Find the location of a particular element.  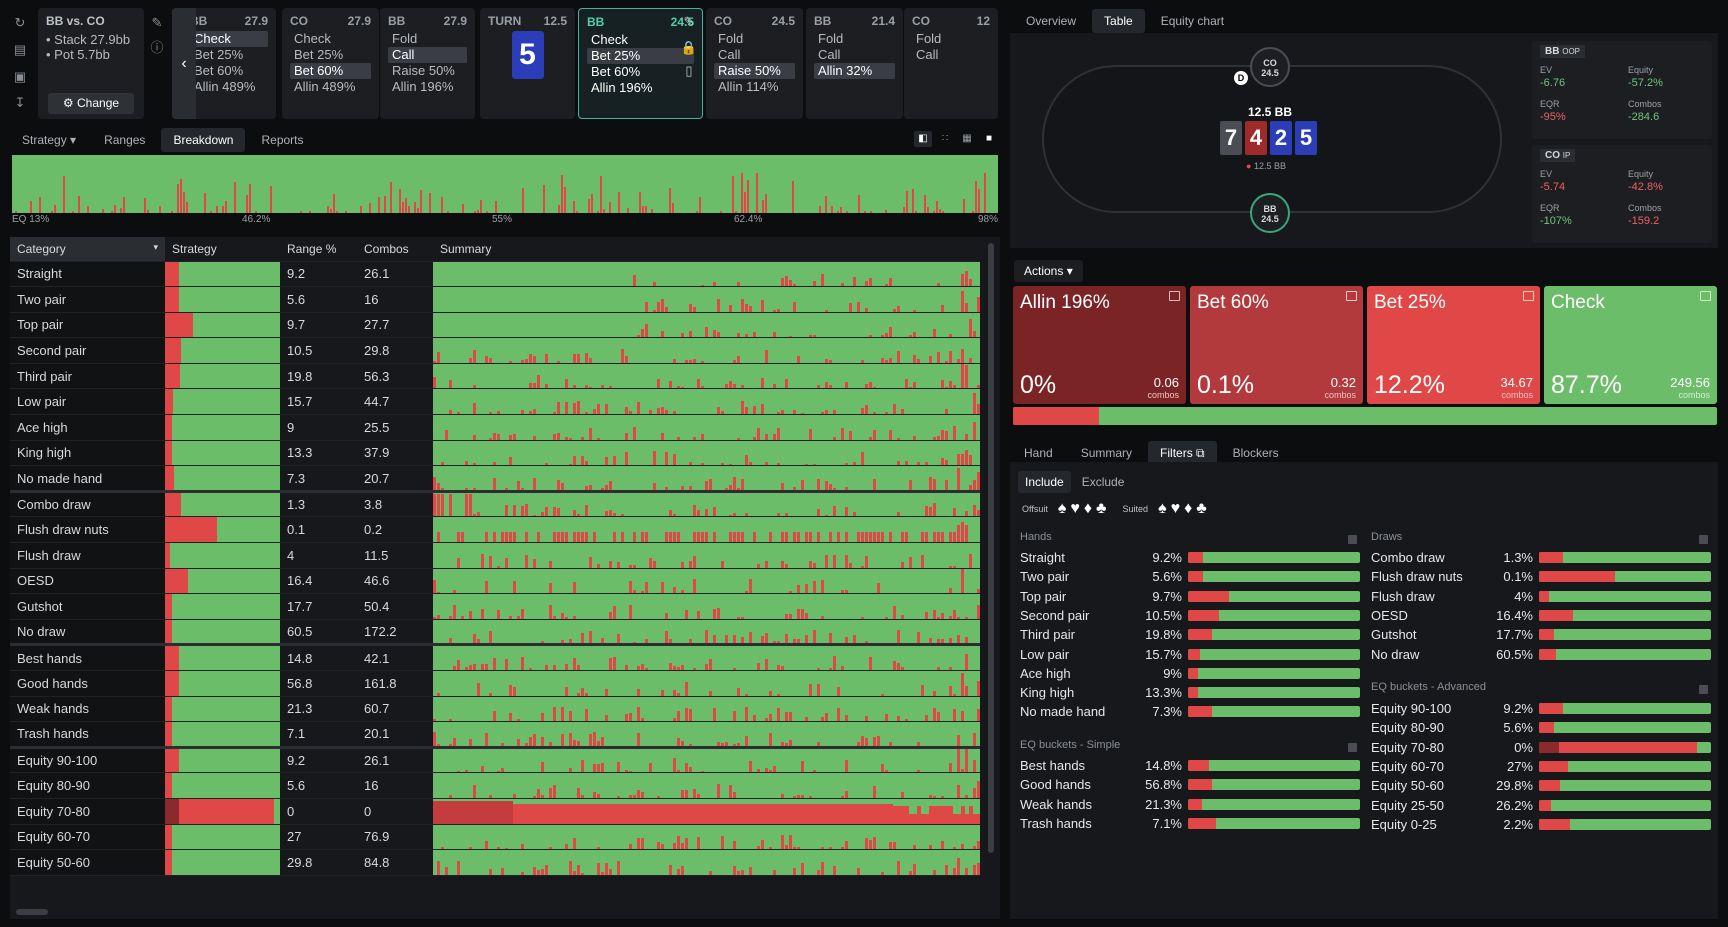

table-row: Trash hands 7.1 20.1 is located at coordinates (495, 734).